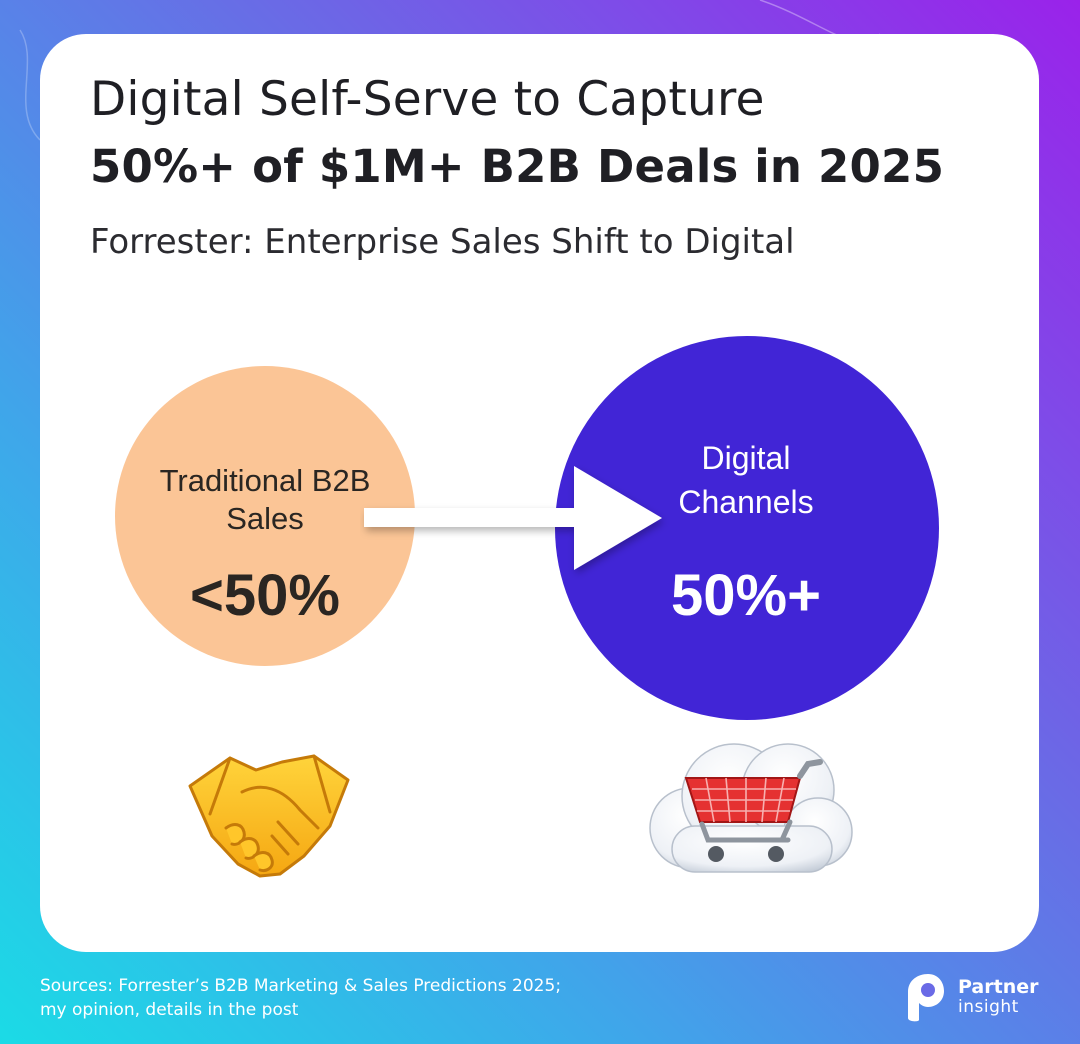  What do you see at coordinates (265, 595) in the screenshot?
I see `traditional-sales-value: <50%` at bounding box center [265, 595].